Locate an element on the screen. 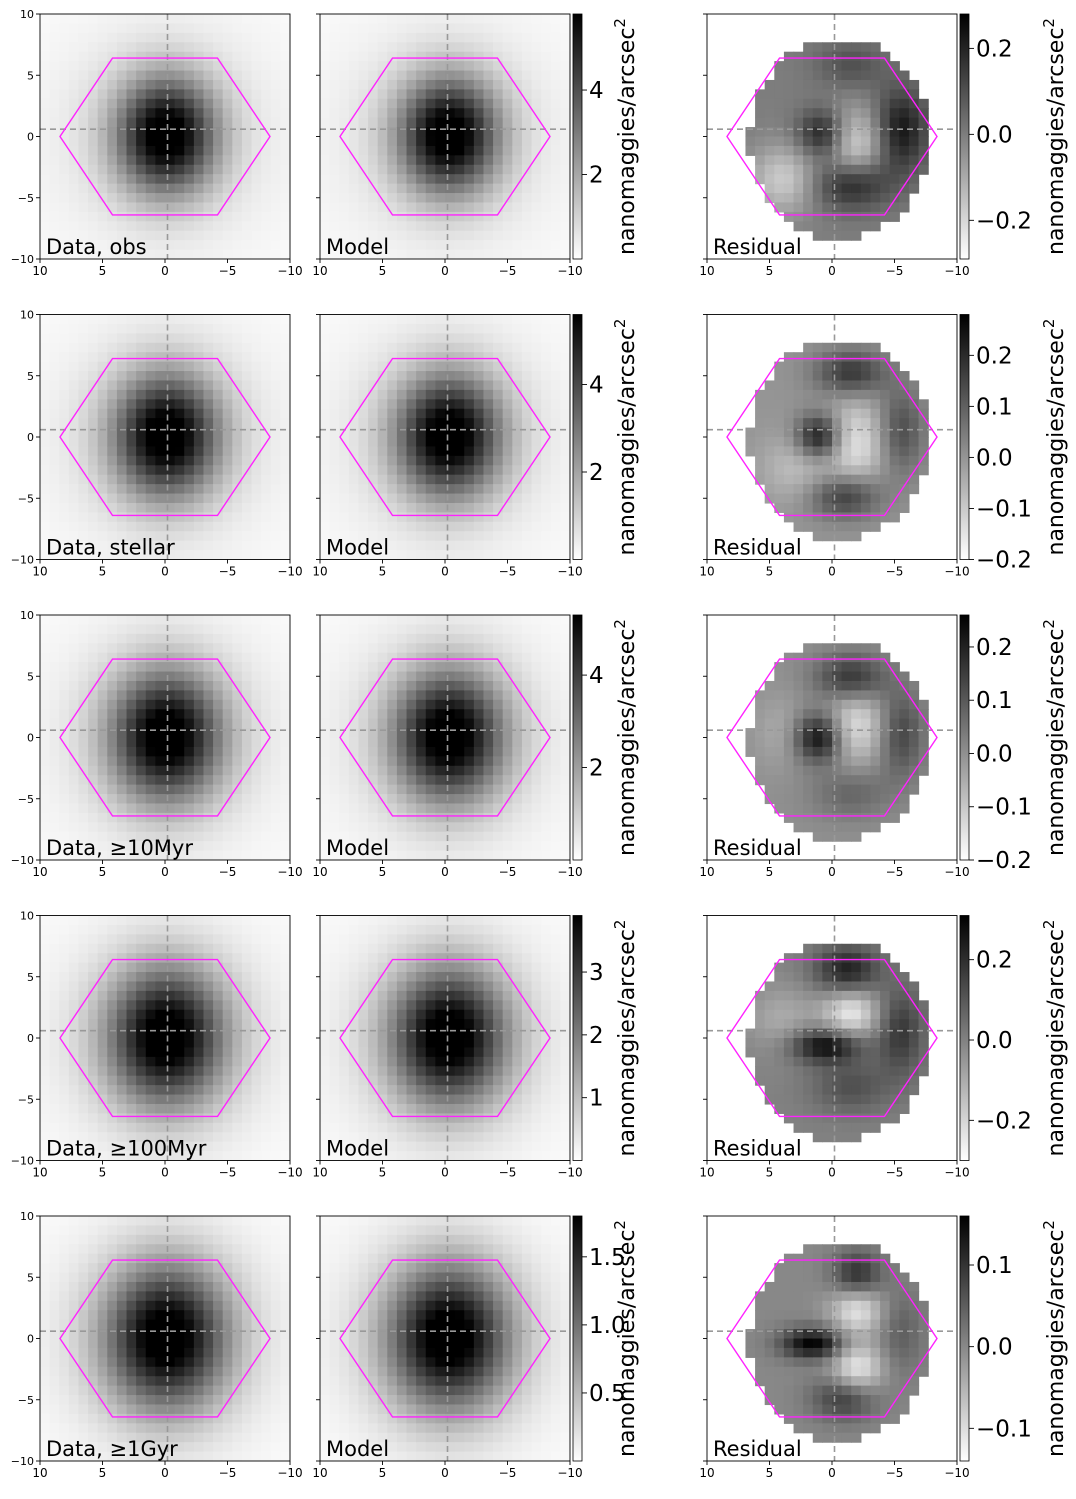  residual-label: Residual is located at coordinates (757, 1149).